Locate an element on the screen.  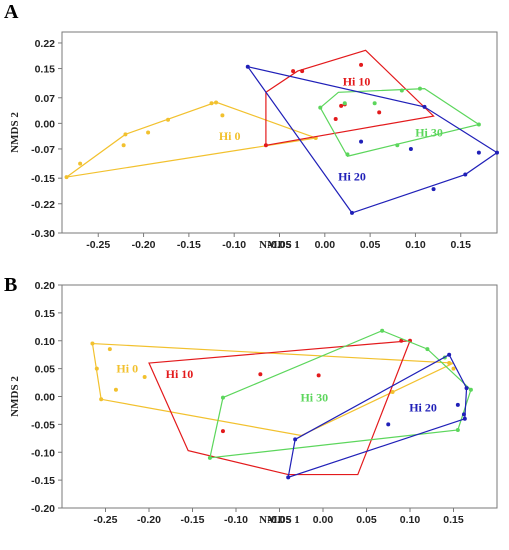
y-tick-label: 0.10 is located at coordinates (45, 342).